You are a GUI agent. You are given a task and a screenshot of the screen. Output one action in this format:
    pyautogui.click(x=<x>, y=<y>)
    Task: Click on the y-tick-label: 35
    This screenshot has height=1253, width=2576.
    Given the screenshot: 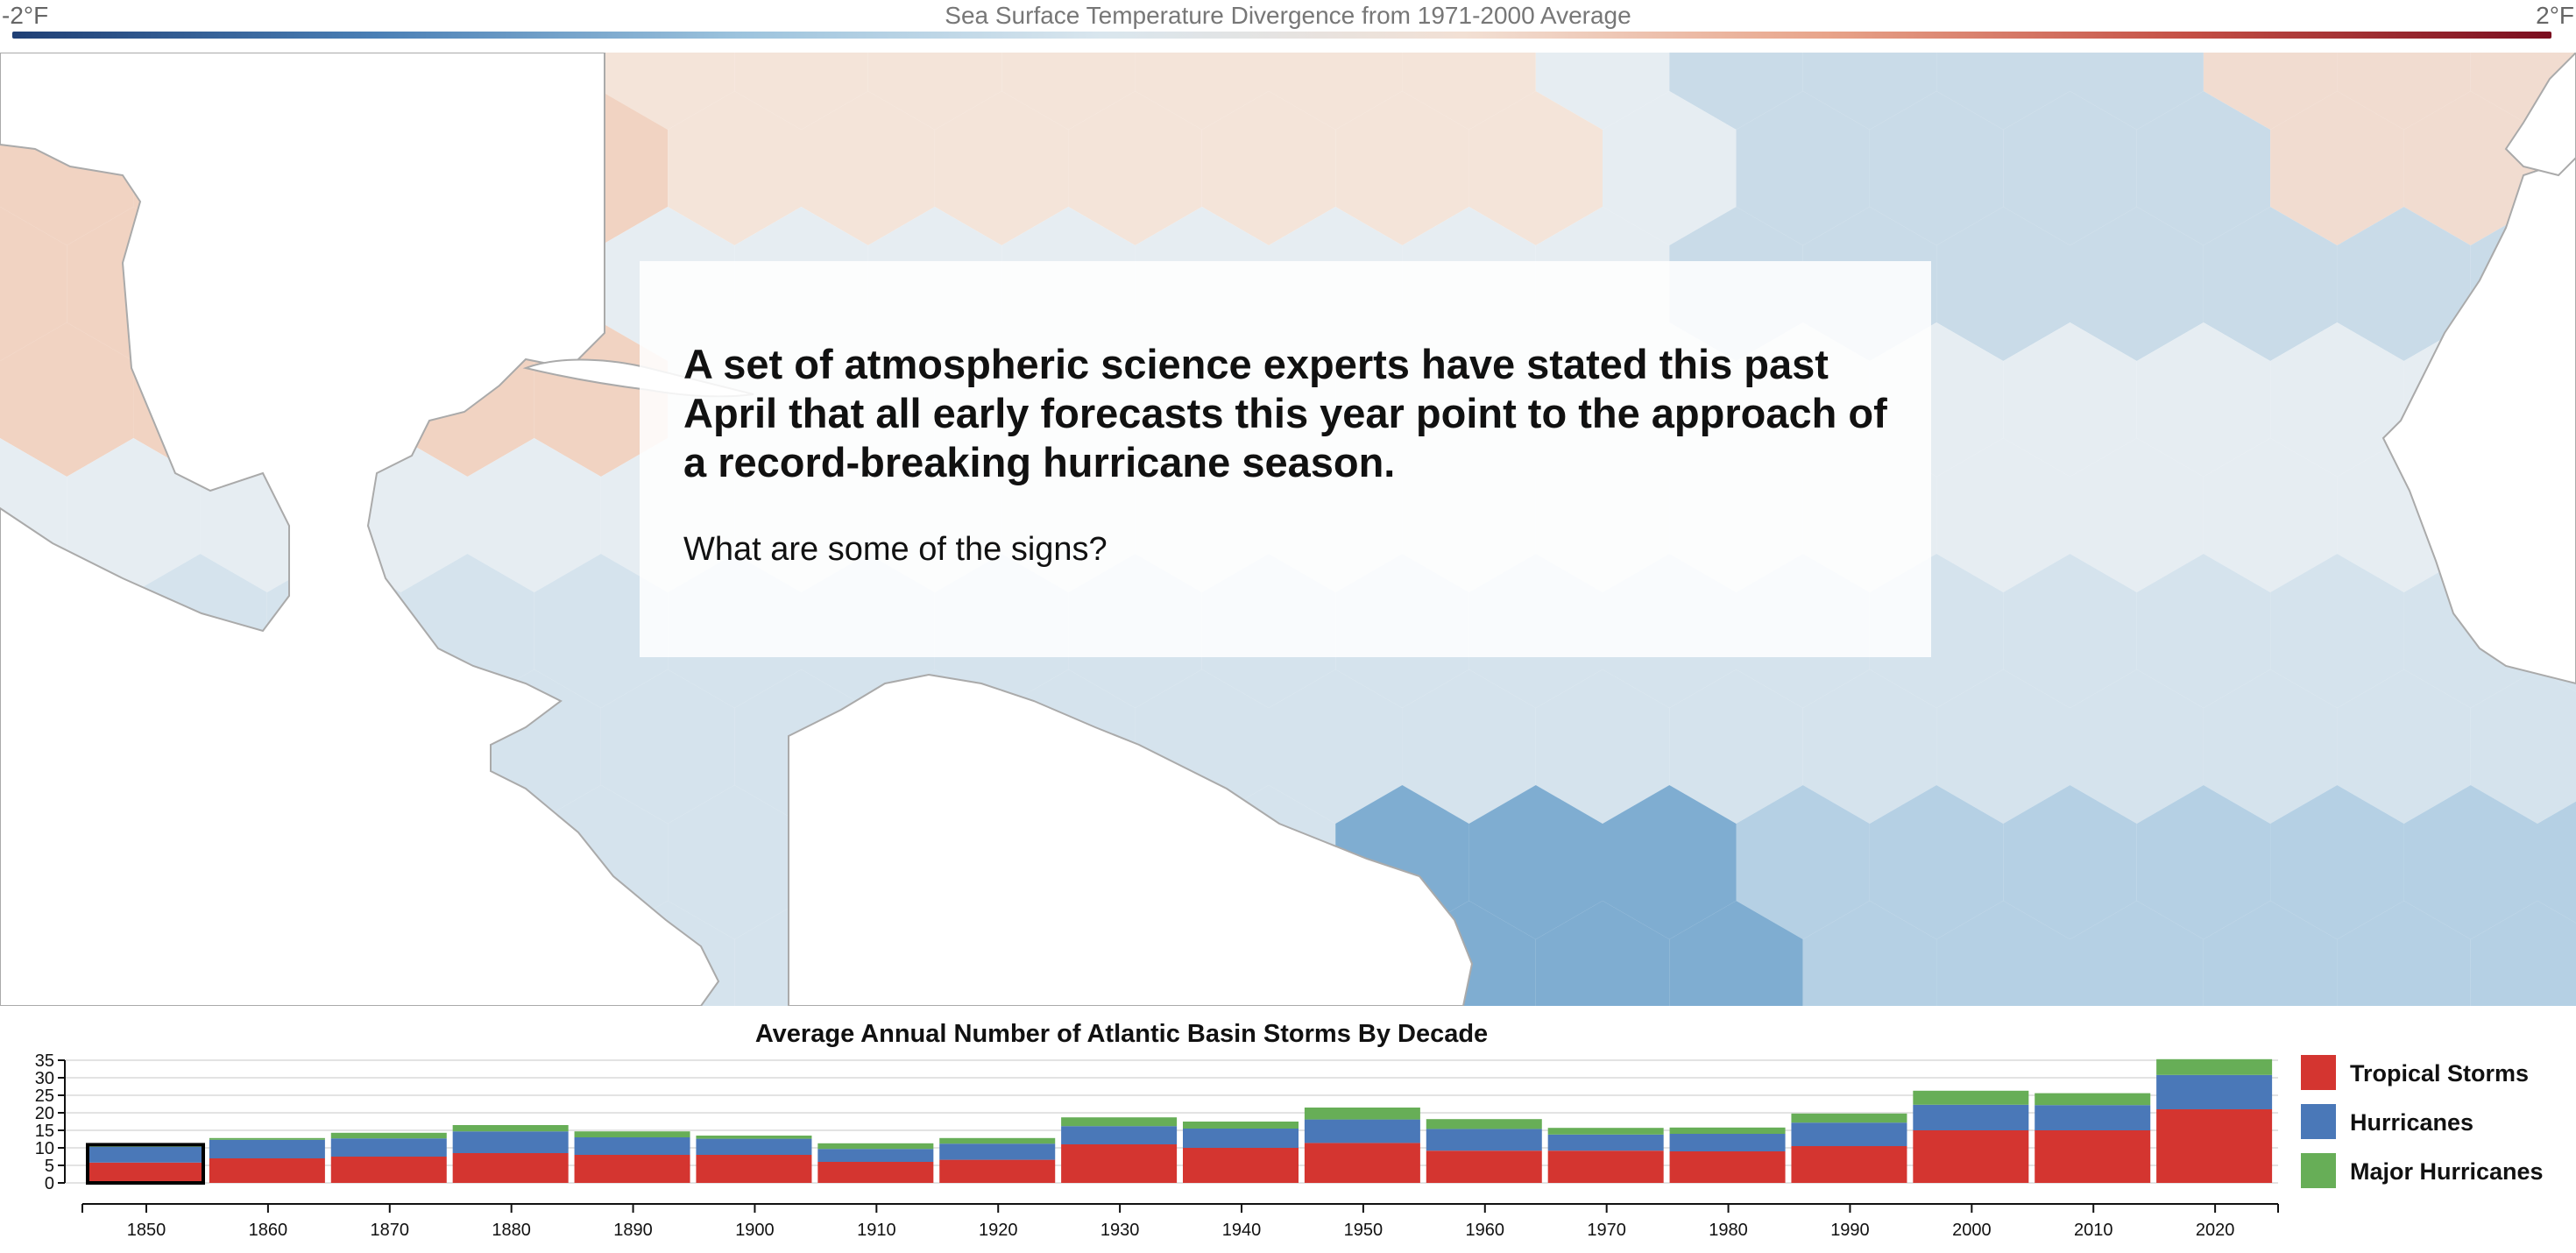 What is the action you would take?
    pyautogui.click(x=44, y=1061)
    